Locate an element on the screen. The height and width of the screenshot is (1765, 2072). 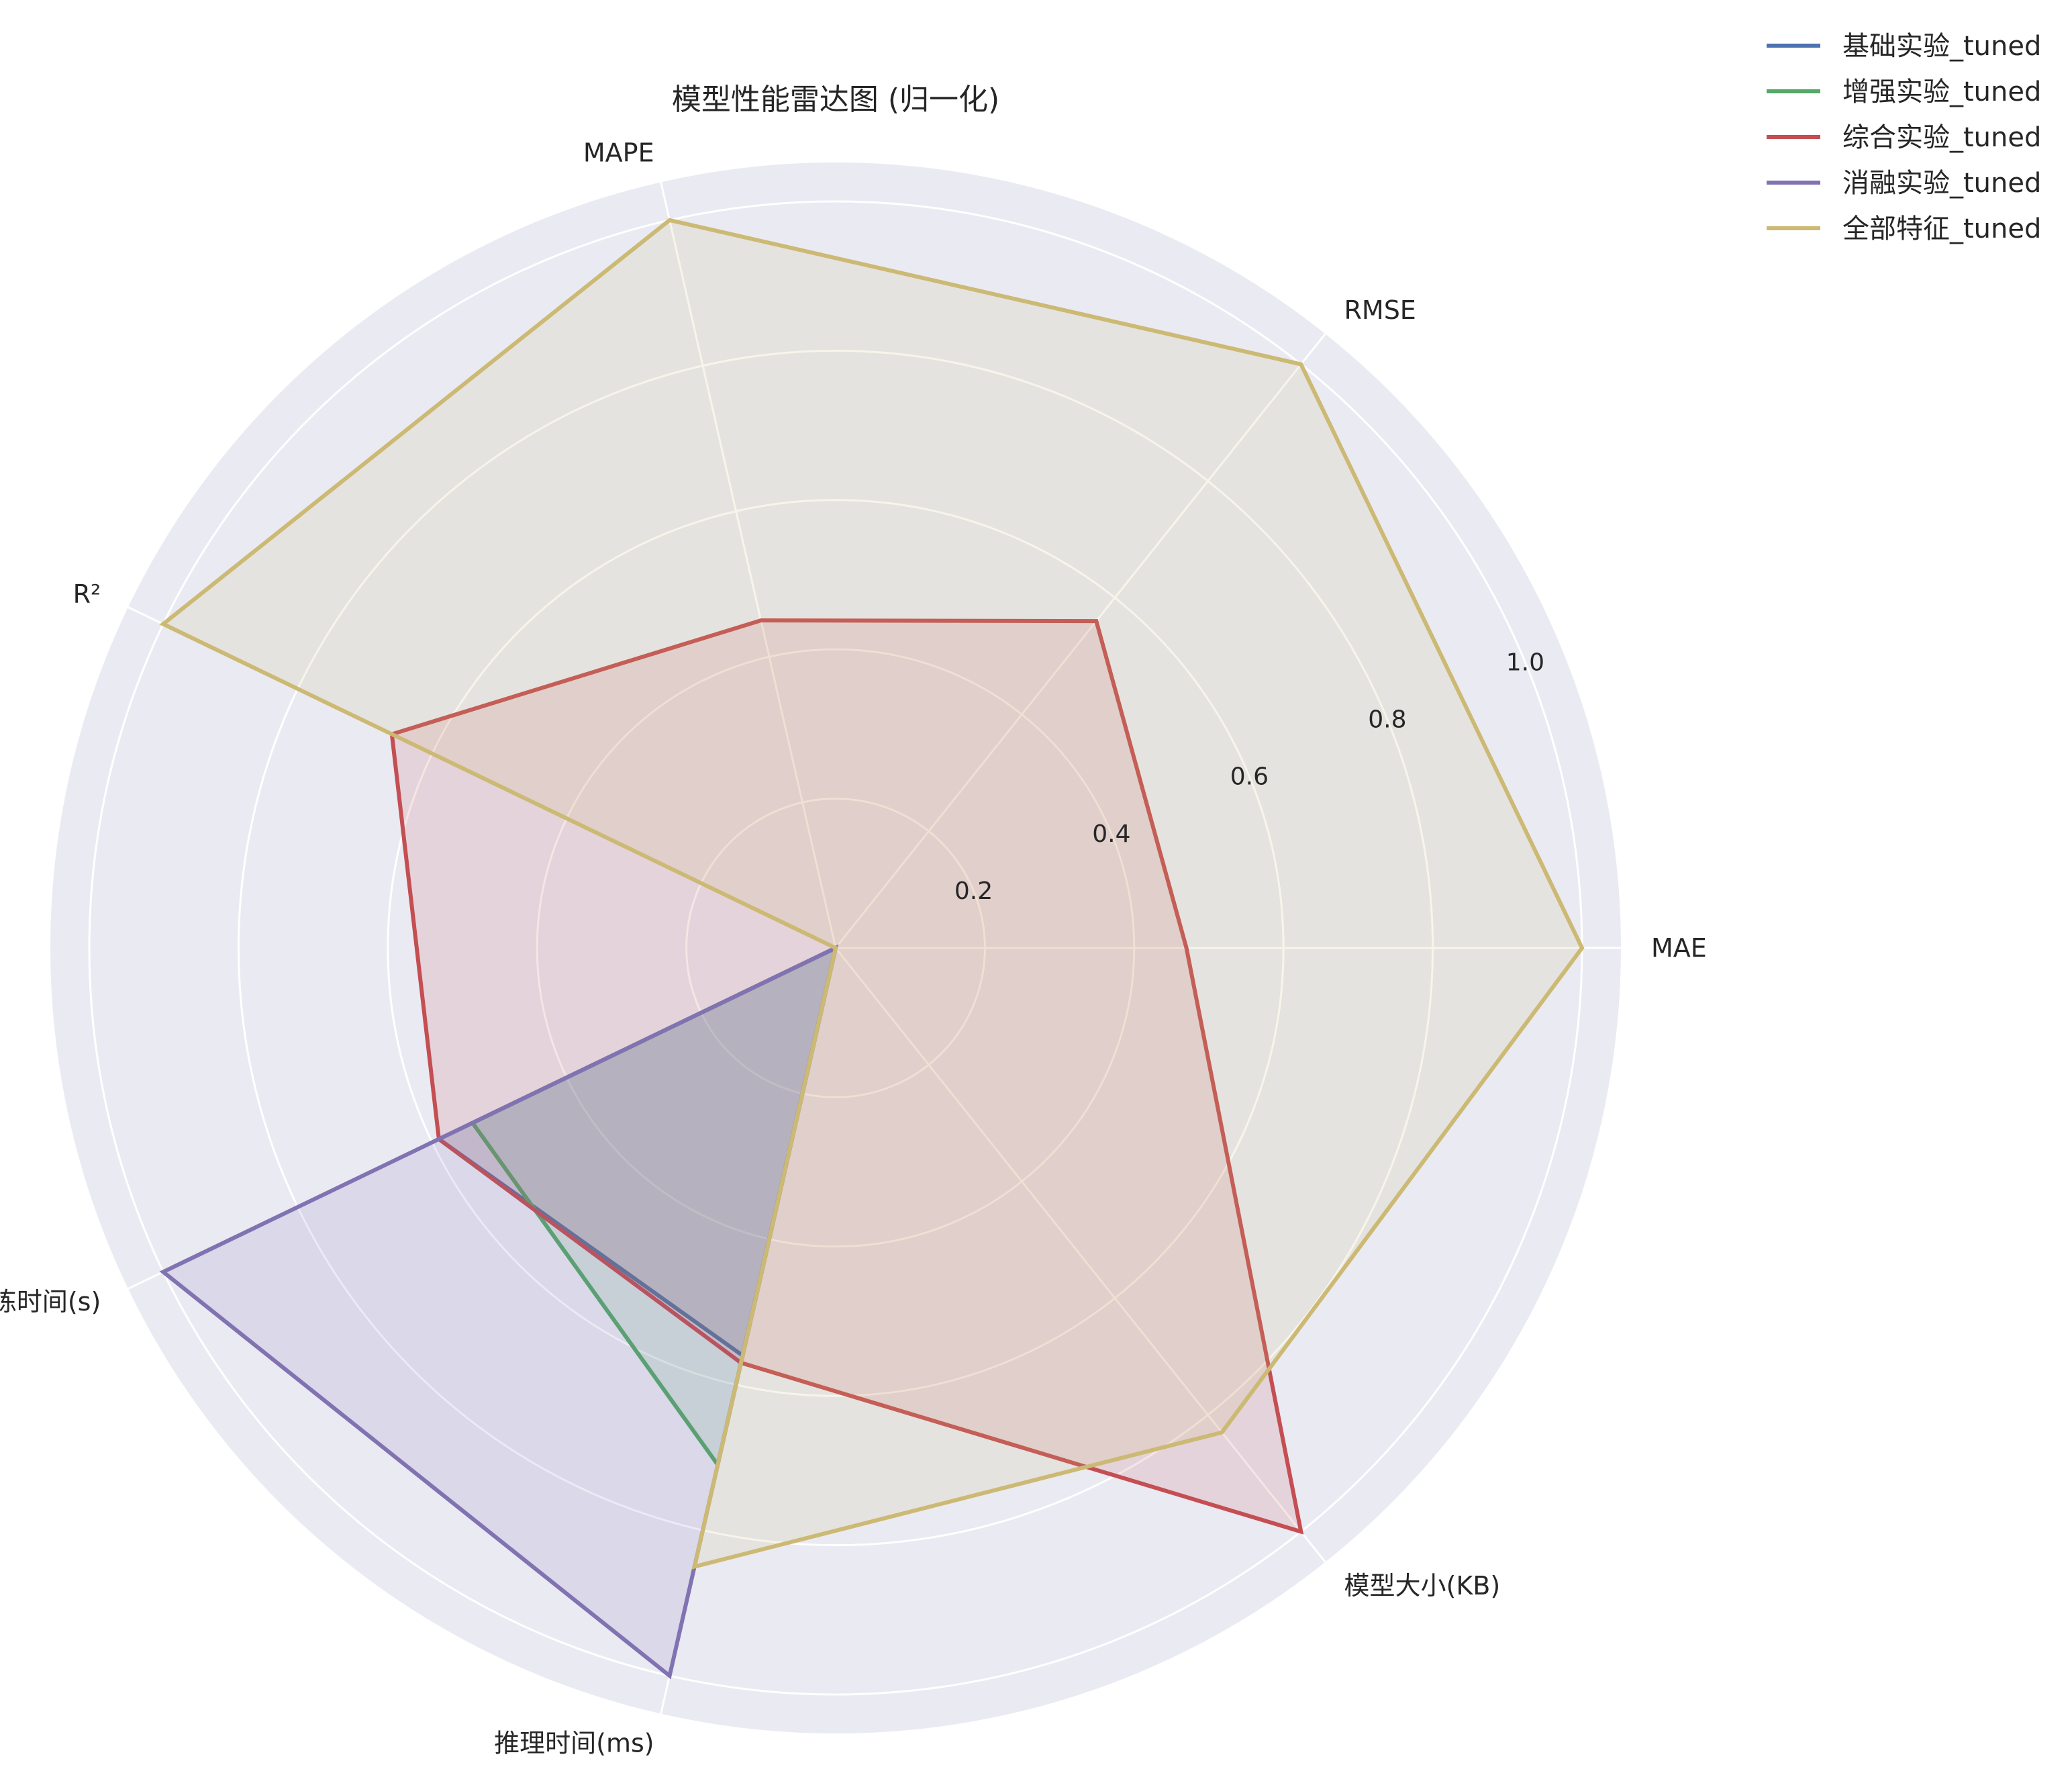
radial-tick-label: 1.0 is located at coordinates (1525, 663).